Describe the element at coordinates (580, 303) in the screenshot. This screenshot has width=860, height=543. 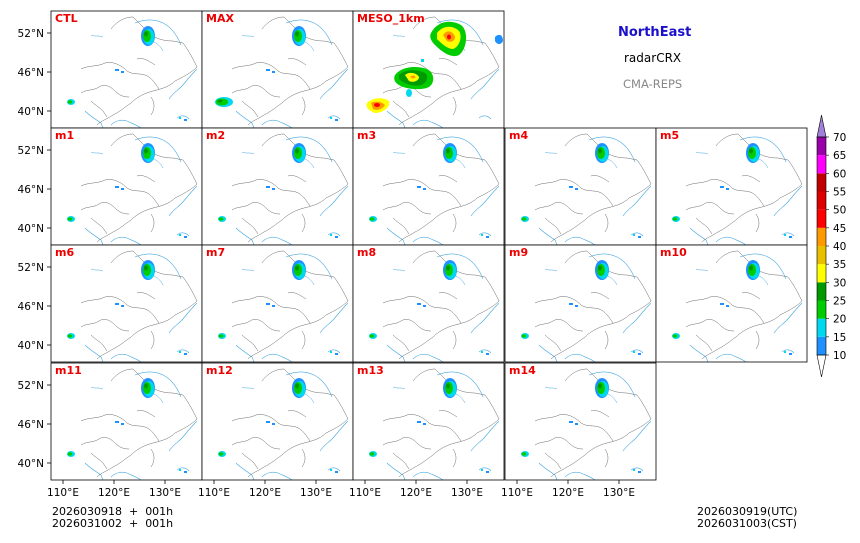
I see `map-panel-m9: m9` at that location.